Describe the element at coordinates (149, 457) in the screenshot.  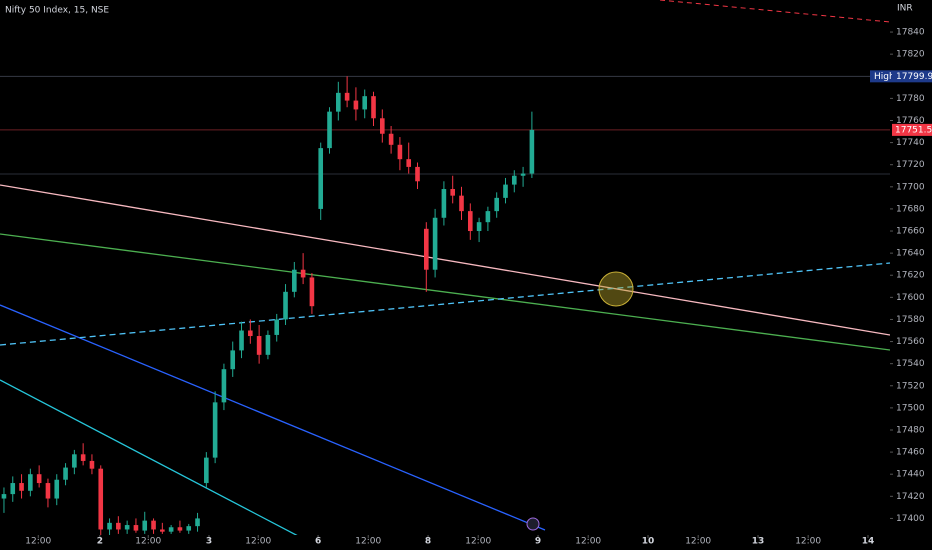
I see `teal-trendline` at that location.